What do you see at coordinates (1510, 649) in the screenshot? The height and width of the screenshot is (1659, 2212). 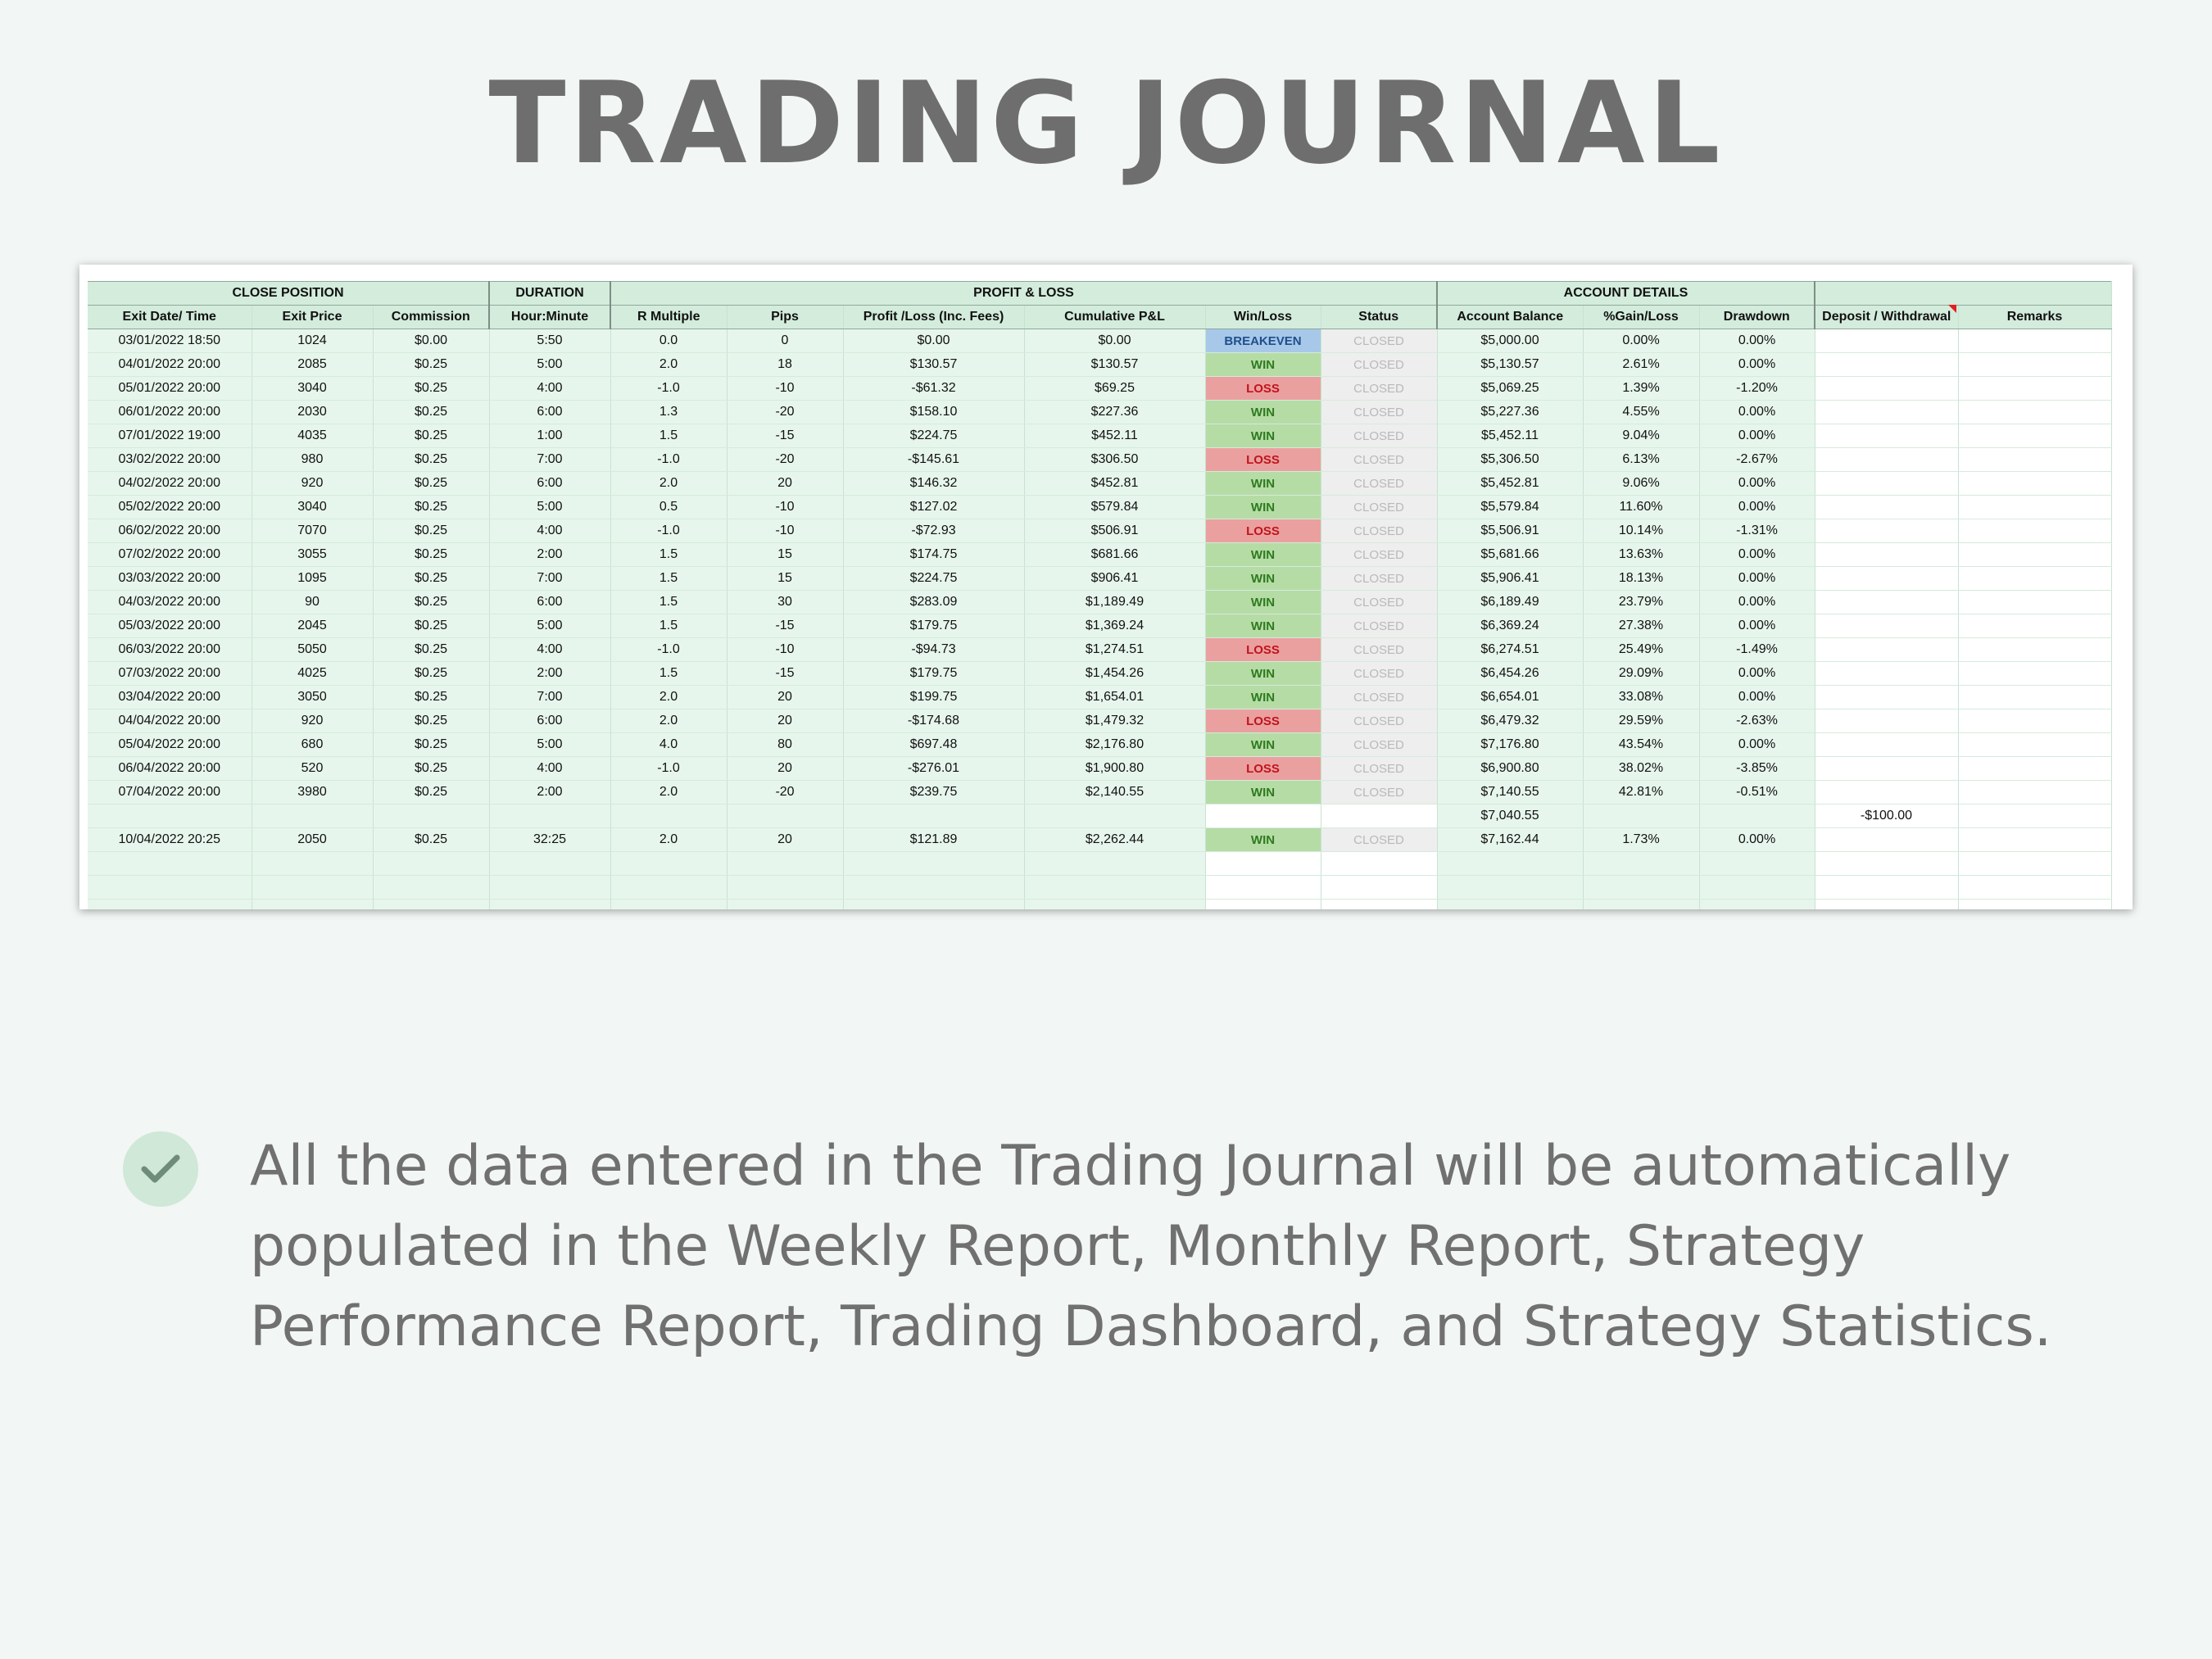 I see `cell-account-balance: $6,274.51` at bounding box center [1510, 649].